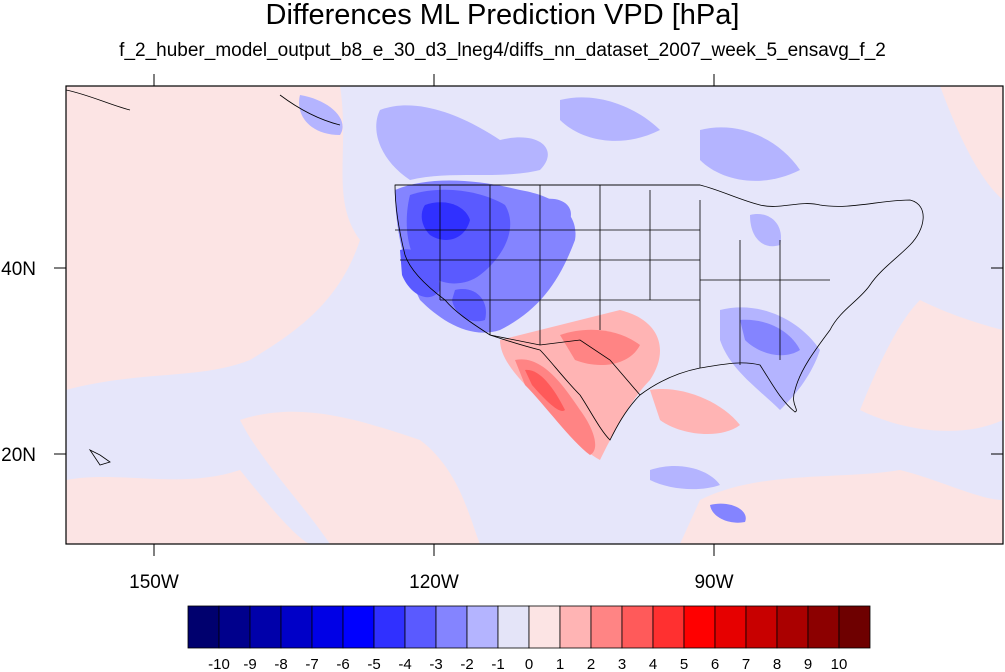  What do you see at coordinates (560, 664) in the screenshot?
I see `colorbar-label: 1` at bounding box center [560, 664].